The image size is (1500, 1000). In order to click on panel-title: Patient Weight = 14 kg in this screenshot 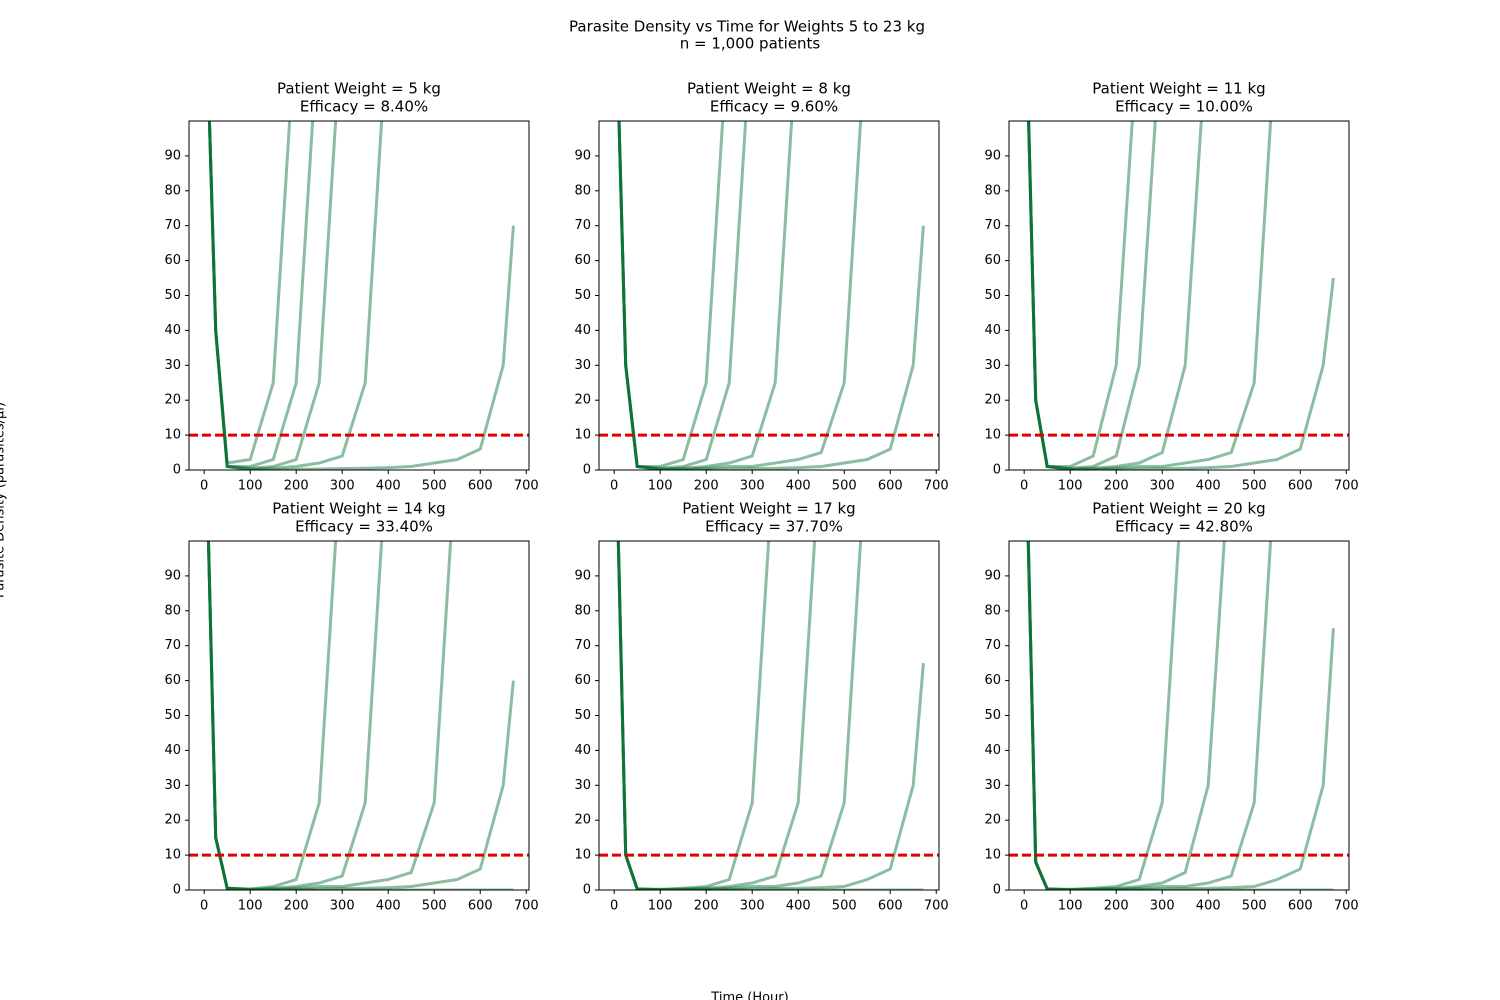, I will do `click(358, 509)`.